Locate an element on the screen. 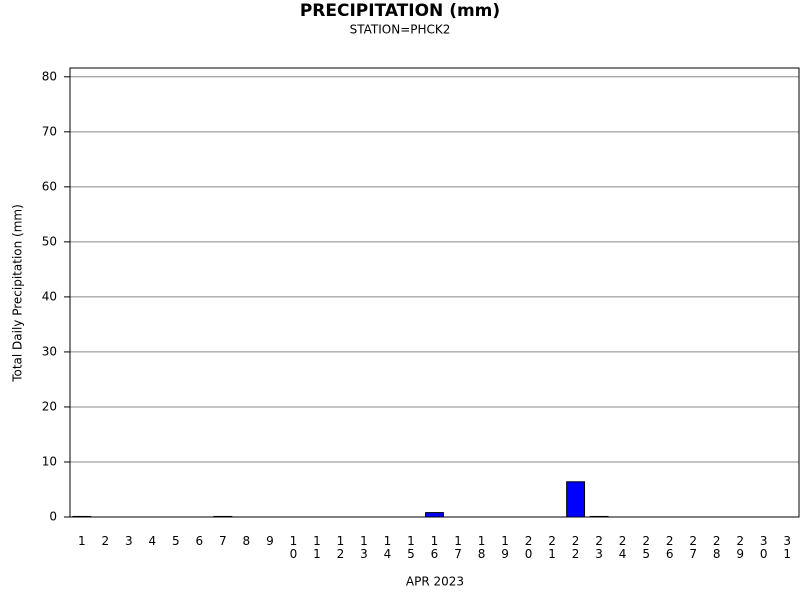 The image size is (800, 600). x-tick-label: 6 is located at coordinates (200, 541).